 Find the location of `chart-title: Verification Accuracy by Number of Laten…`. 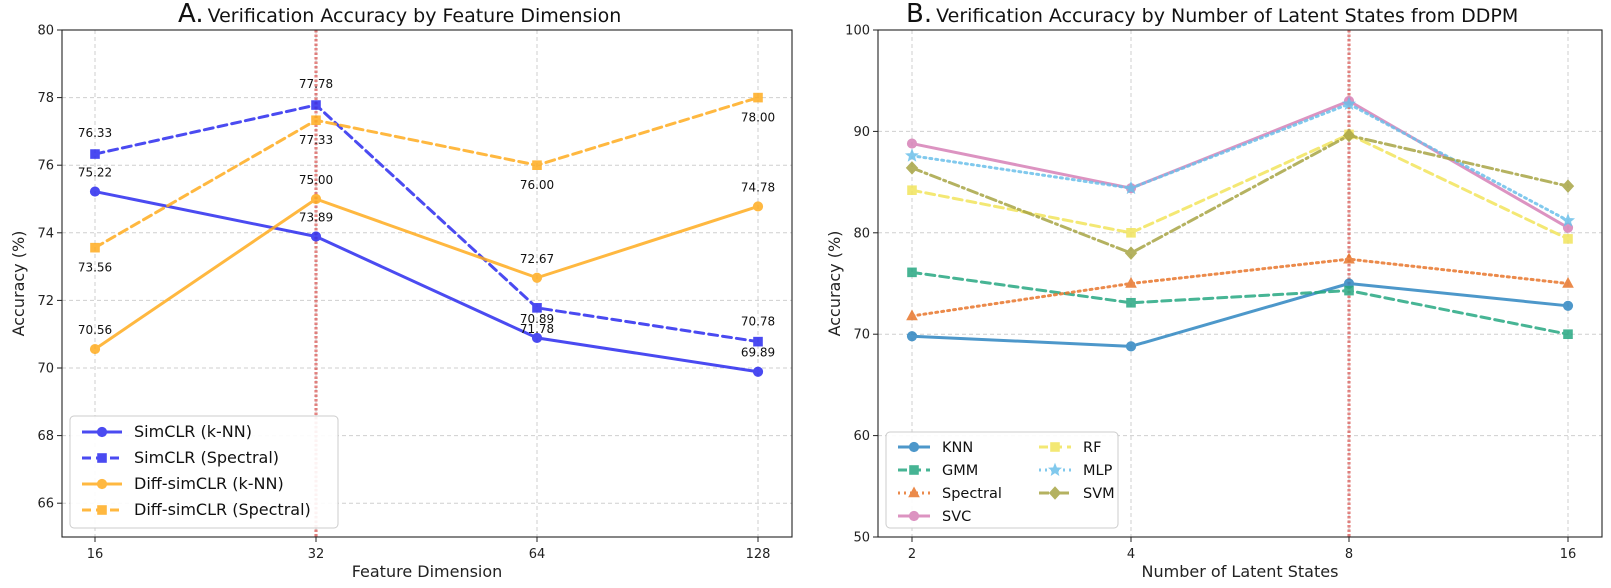

chart-title: Verification Accuracy by Number of Laten… is located at coordinates (1227, 16).